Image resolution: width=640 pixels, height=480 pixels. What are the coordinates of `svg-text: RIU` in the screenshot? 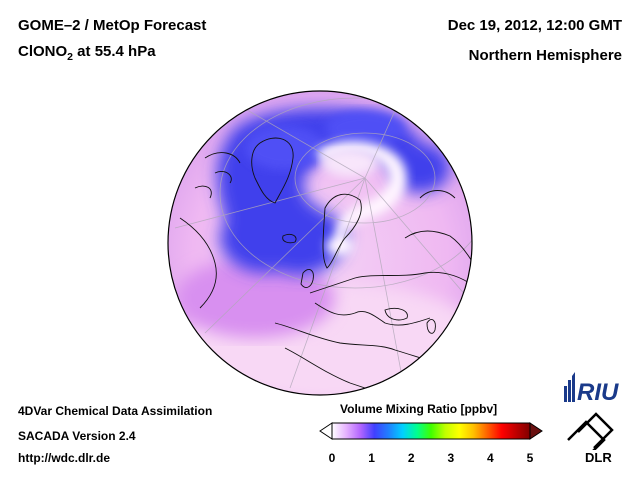 It's located at (598, 392).